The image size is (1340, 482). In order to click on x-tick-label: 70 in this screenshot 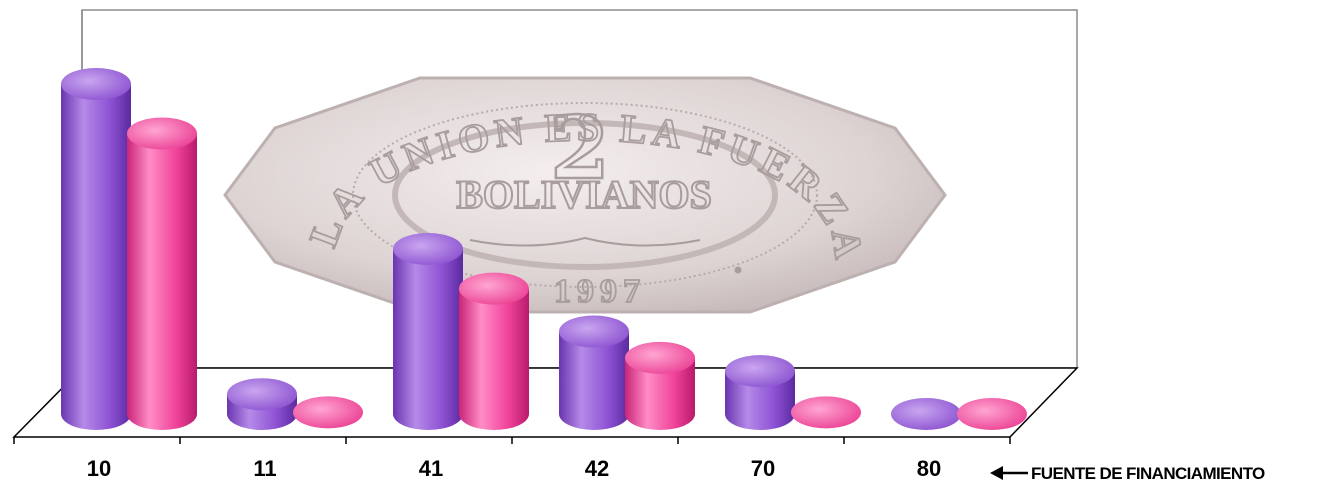, I will do `click(763, 468)`.